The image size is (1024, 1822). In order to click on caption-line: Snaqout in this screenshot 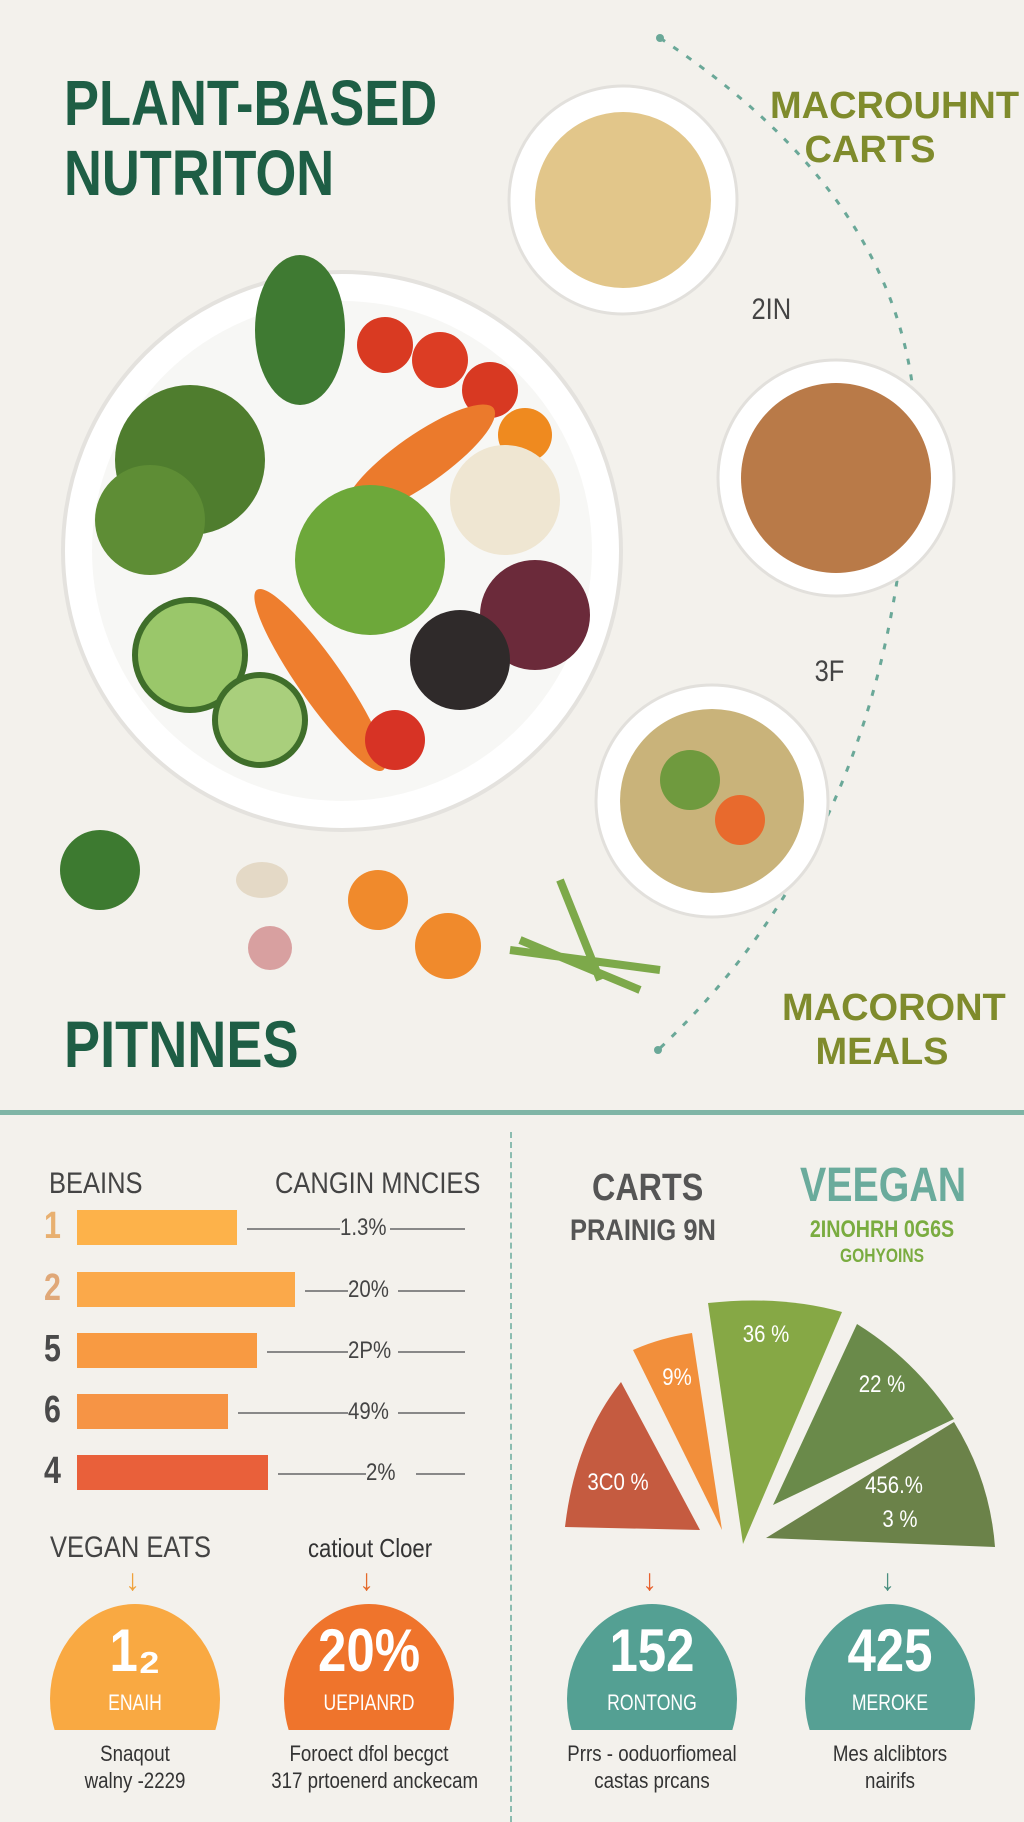, I will do `click(135, 1753)`.